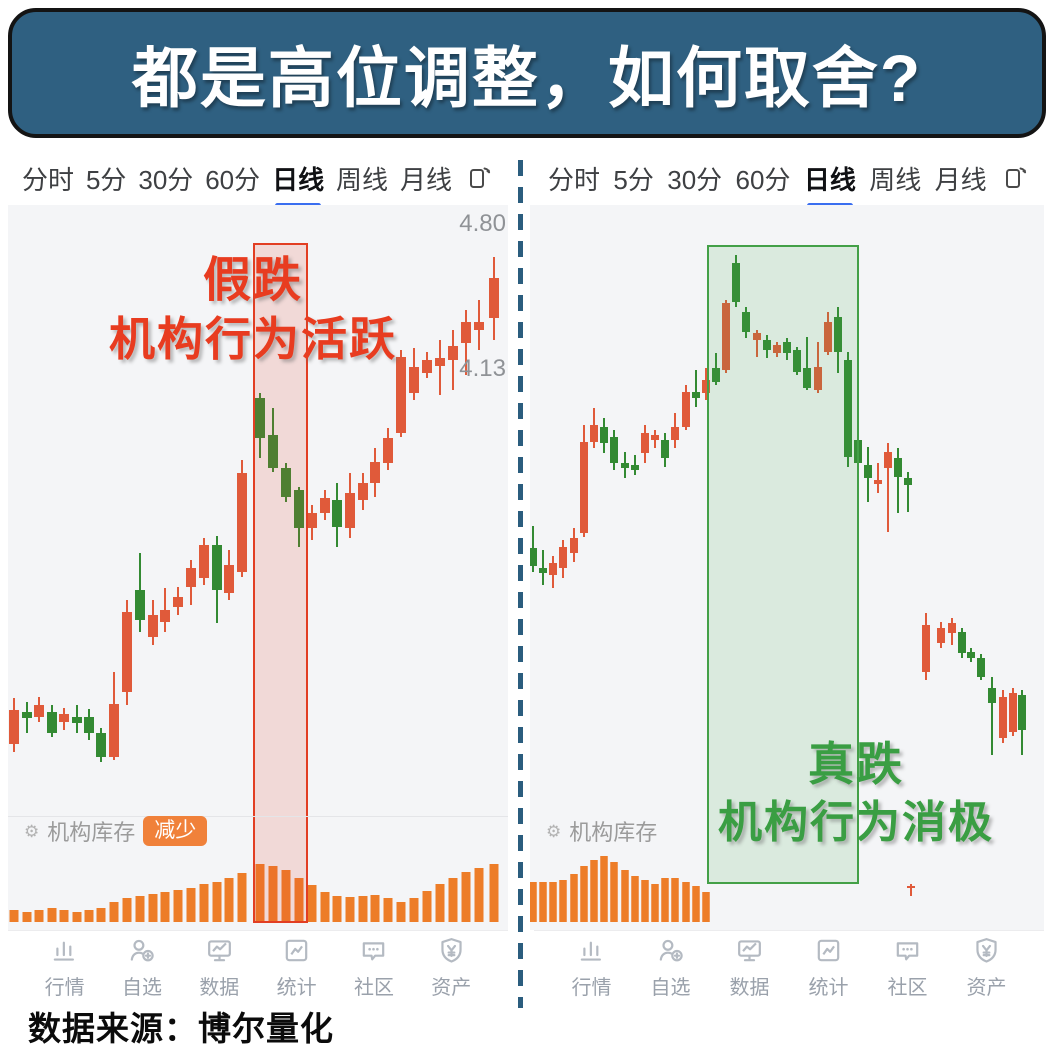 This screenshot has width=1052, height=1044. Describe the element at coordinates (258, 967) in the screenshot. I see `bottom-nav-left: 行情 自选 数据 统计 社区 资产` at that location.